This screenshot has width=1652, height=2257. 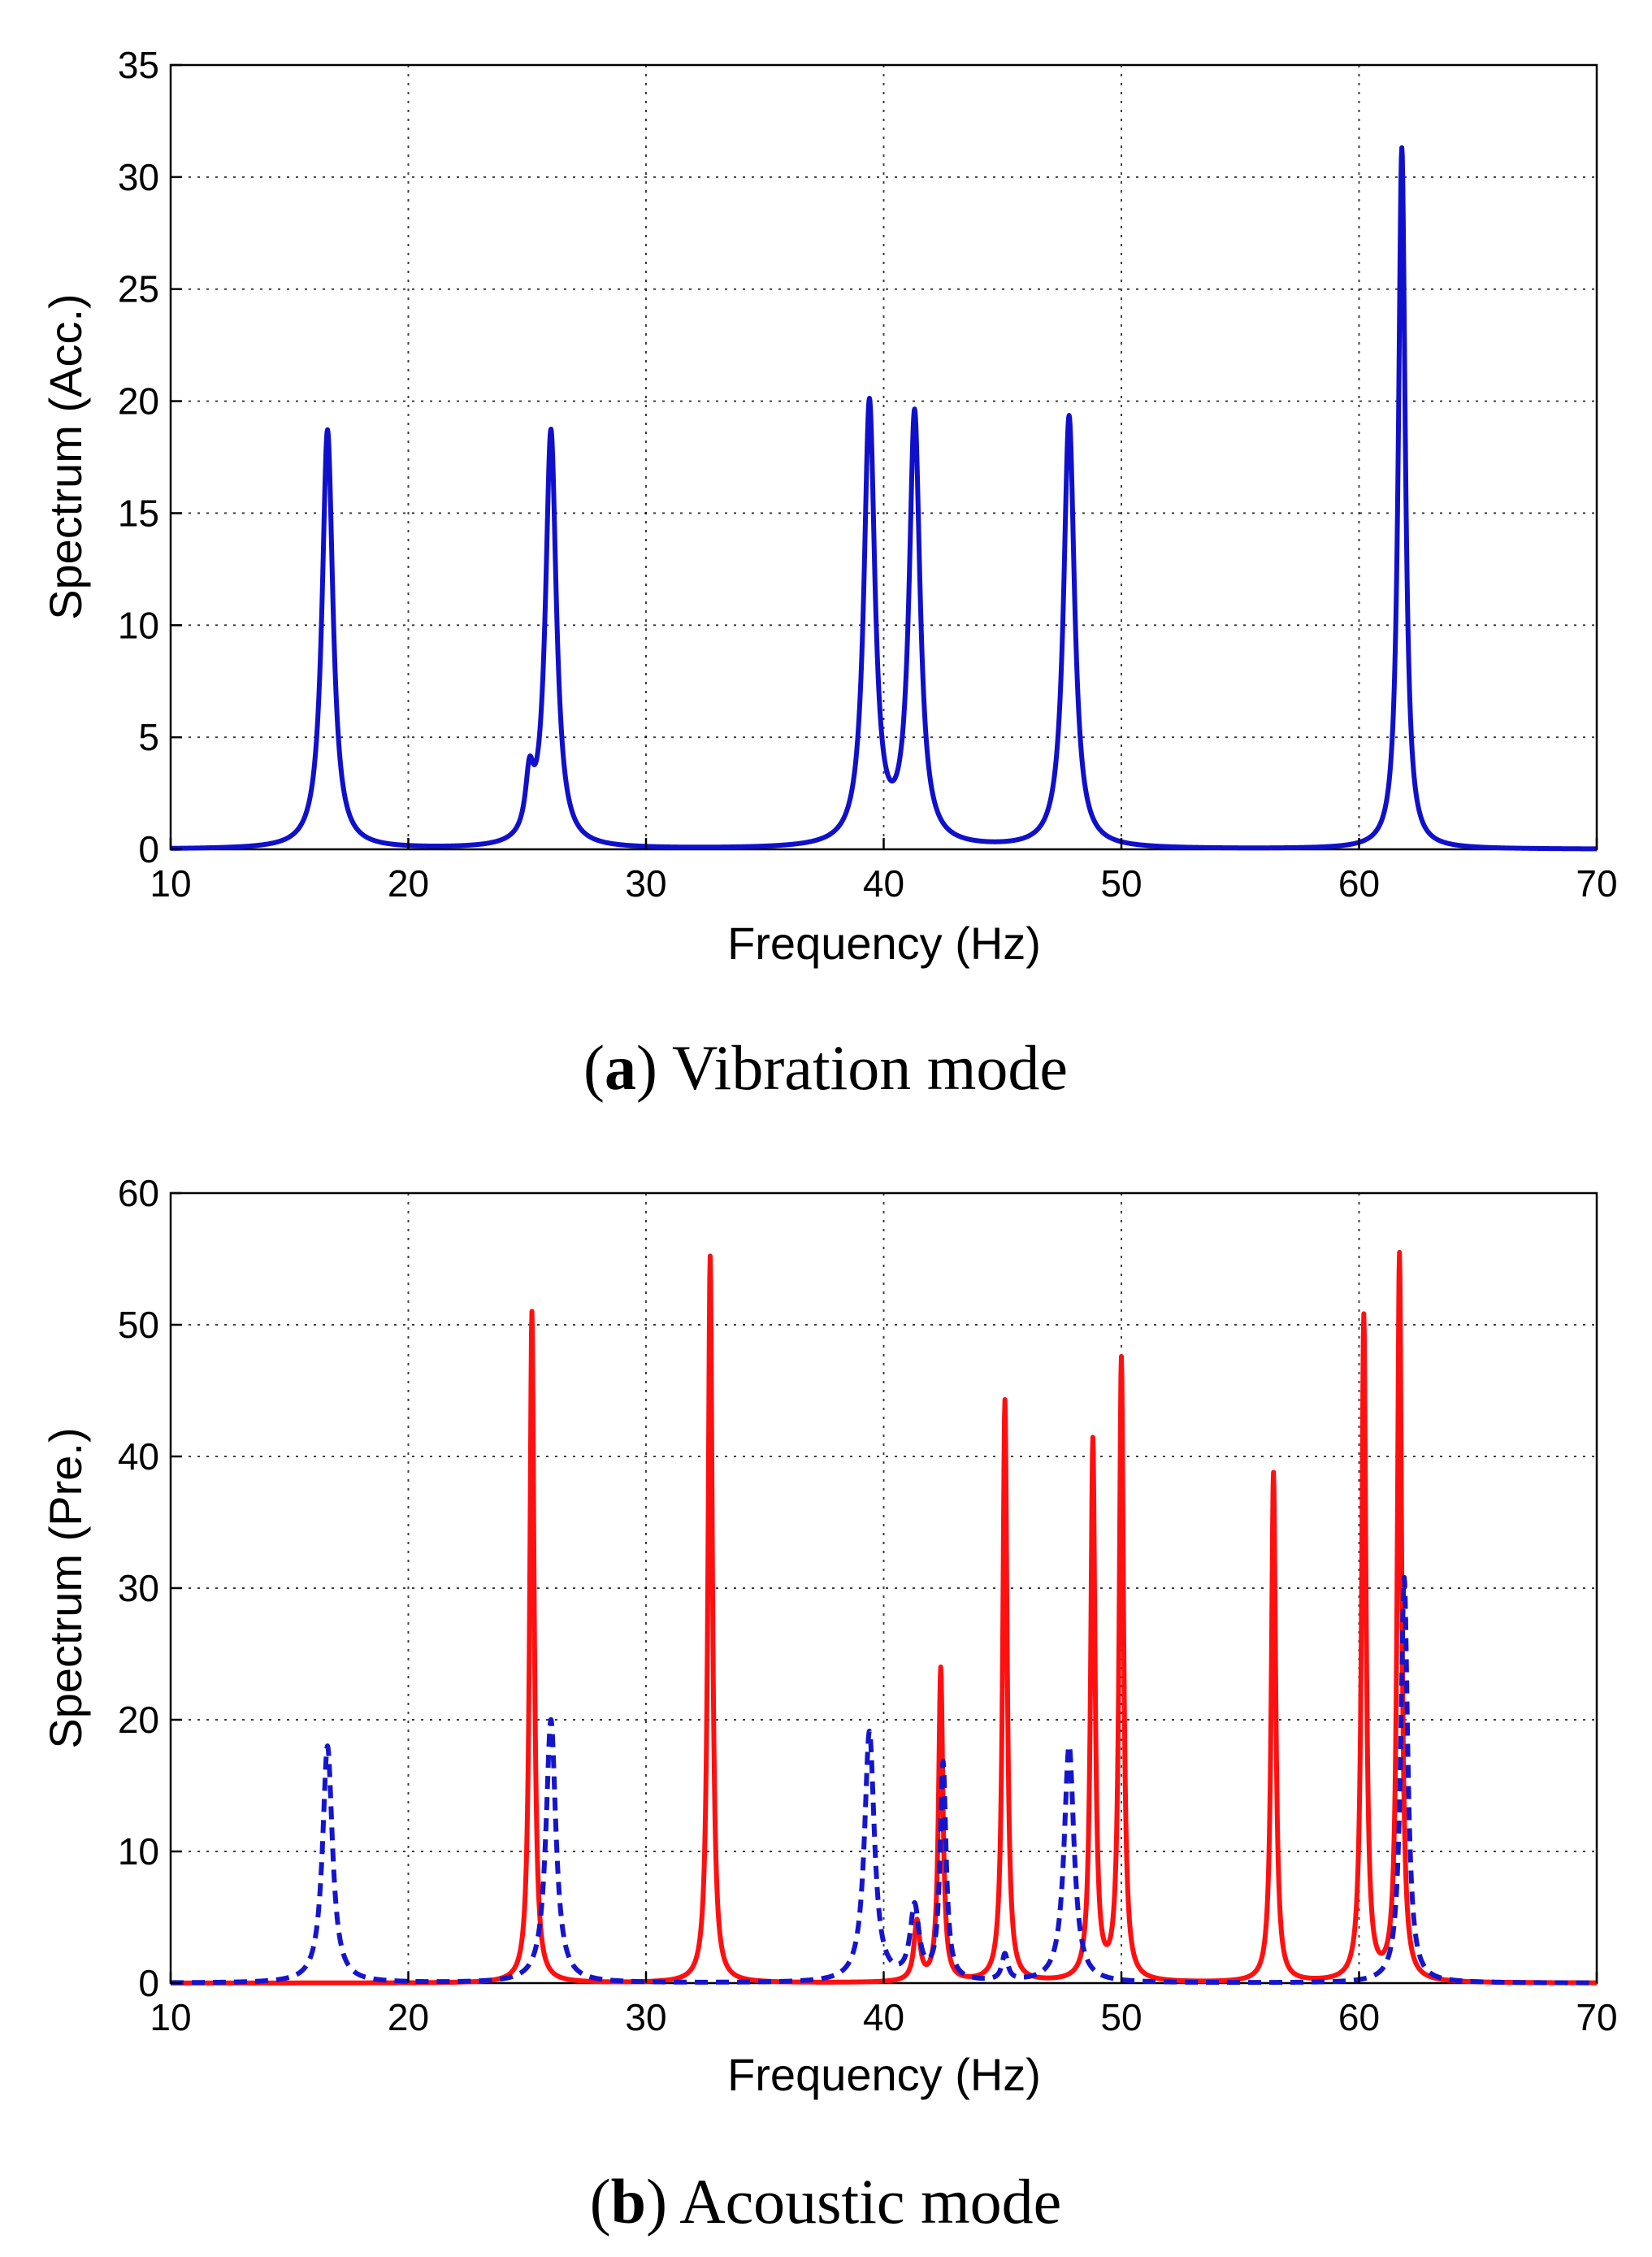 What do you see at coordinates (138, 177) in the screenshot?
I see `panel-a-y-tick-label: 30` at bounding box center [138, 177].